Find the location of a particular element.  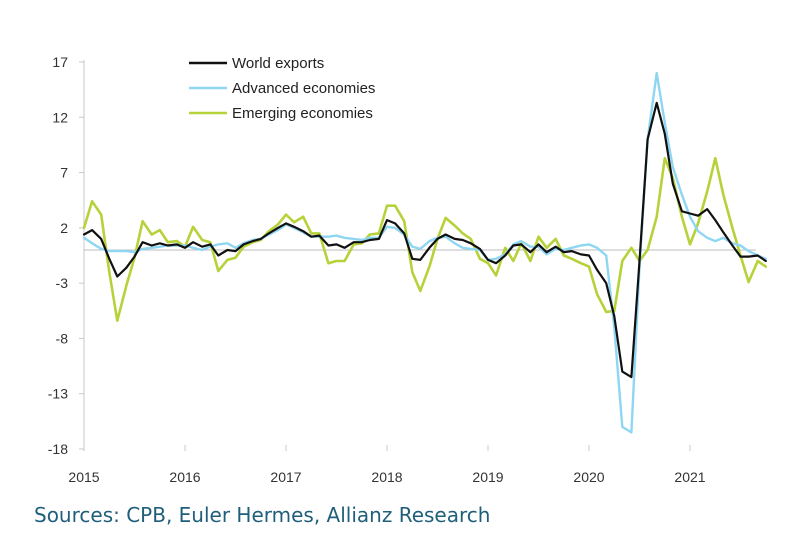

y-tick-label: -8 is located at coordinates (62, 338).